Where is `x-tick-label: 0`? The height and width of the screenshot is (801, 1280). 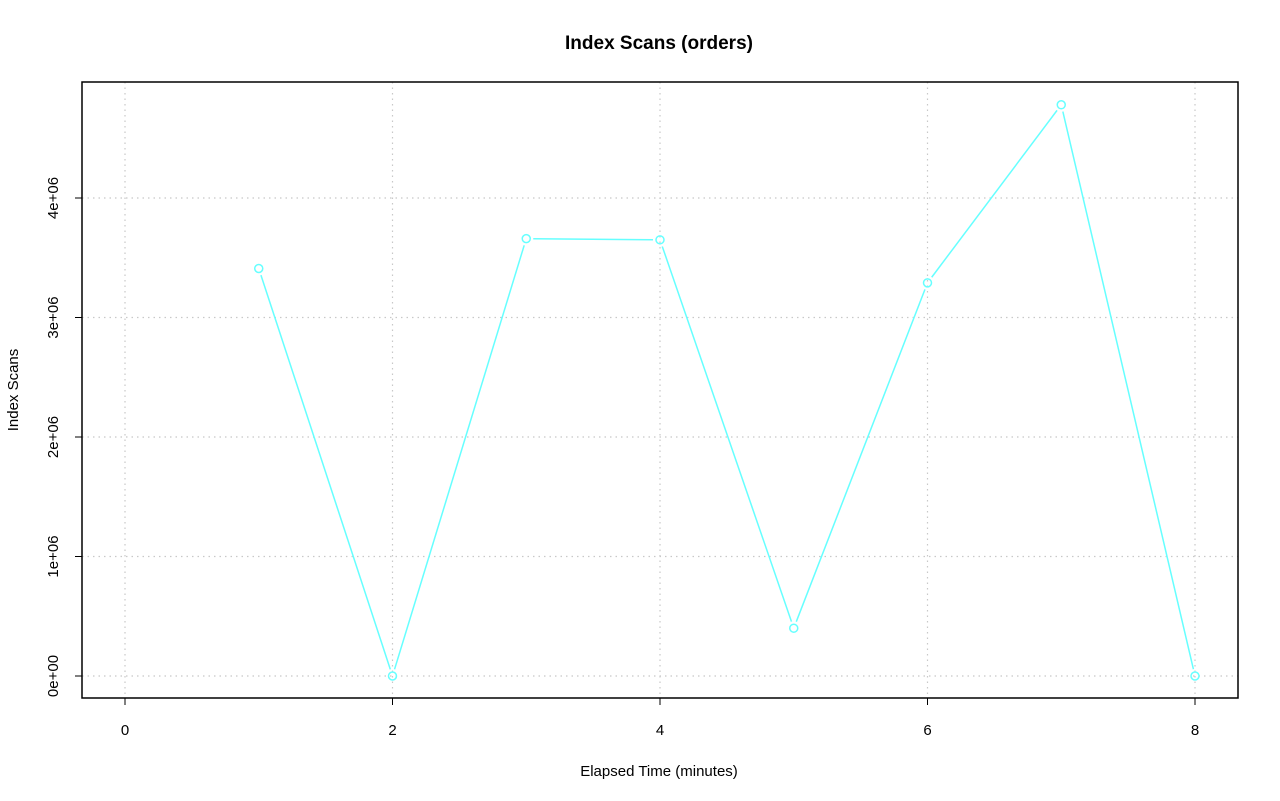 x-tick-label: 0 is located at coordinates (125, 730).